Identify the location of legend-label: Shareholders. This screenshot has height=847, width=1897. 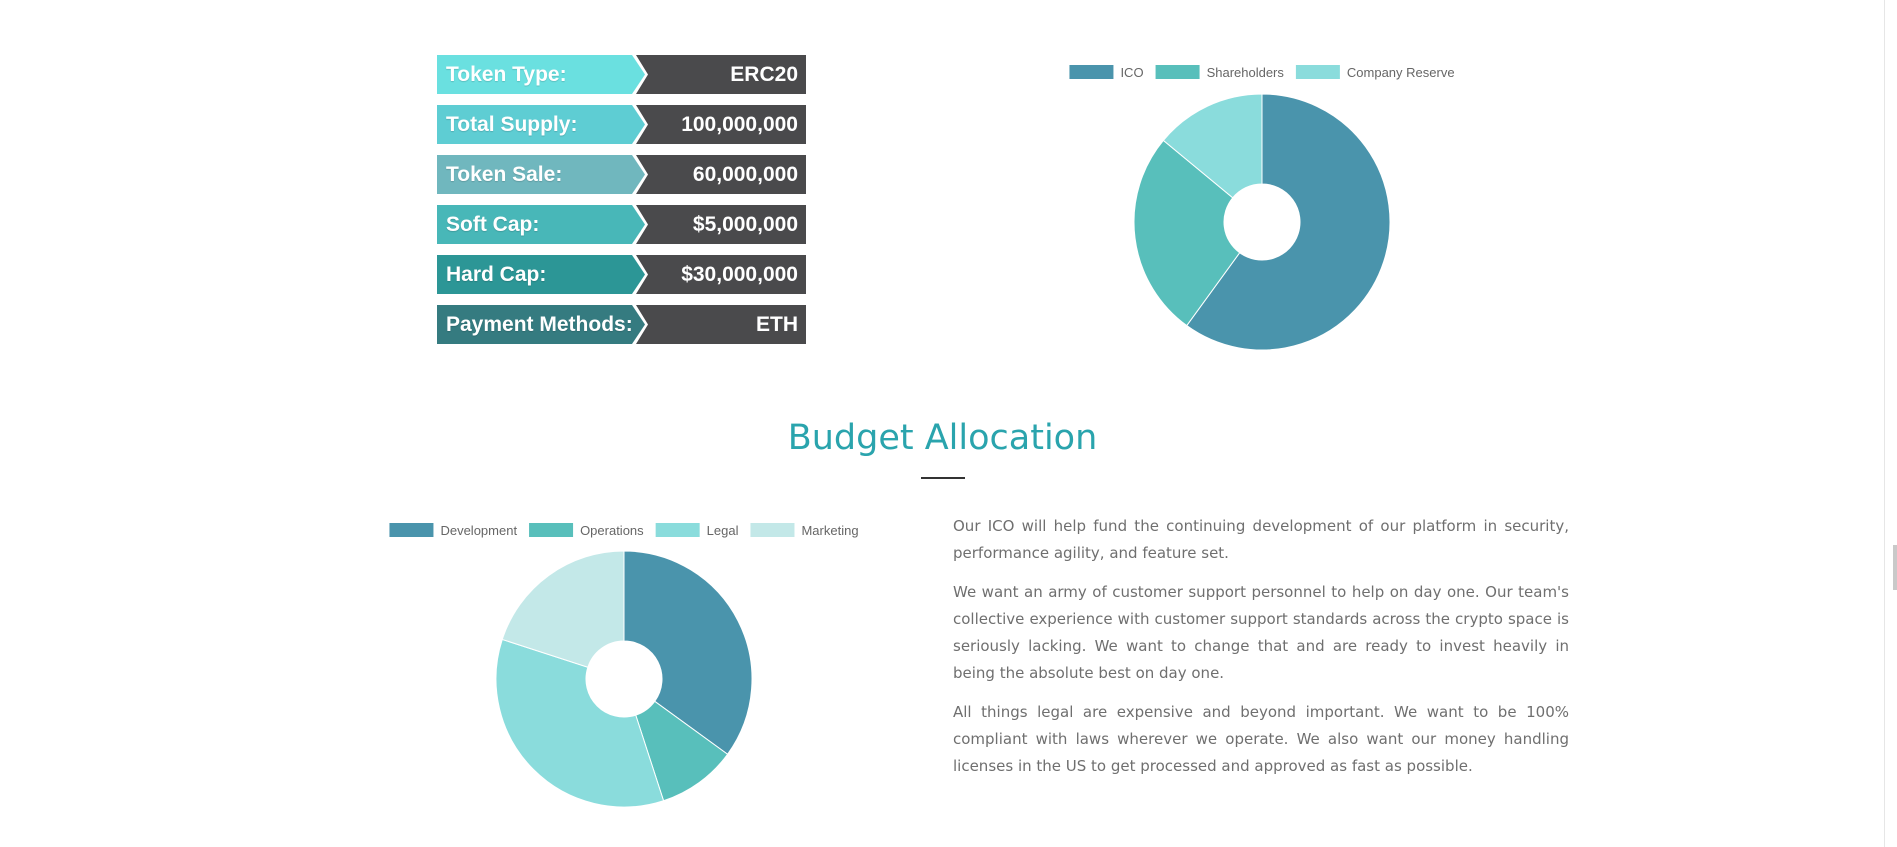
(1246, 72).